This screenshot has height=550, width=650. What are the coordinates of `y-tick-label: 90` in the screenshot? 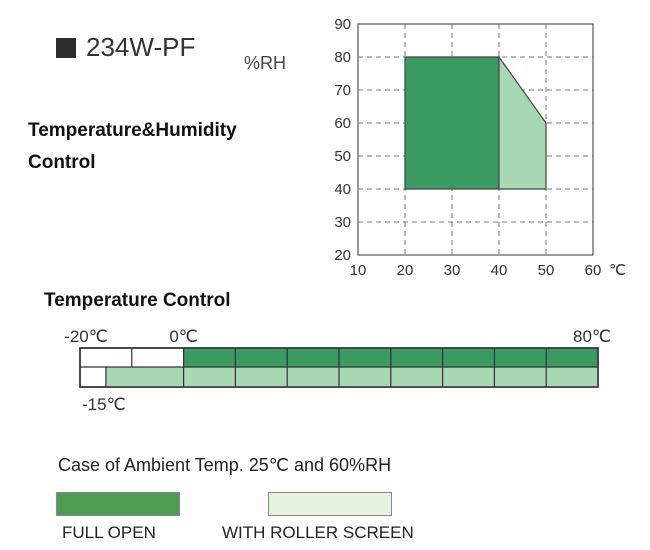 It's located at (342, 24).